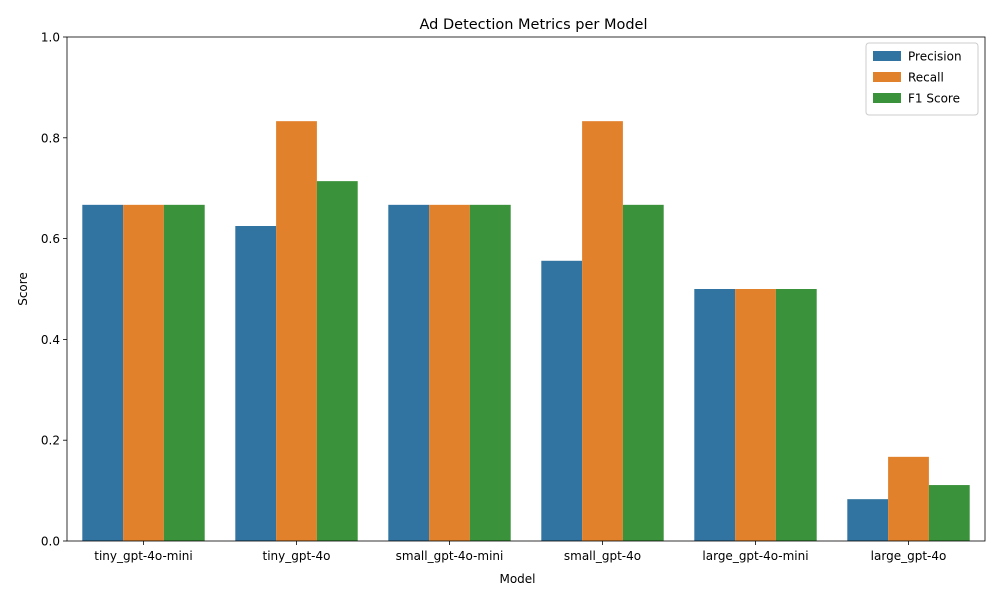 The width and height of the screenshot is (1000, 600). Describe the element at coordinates (909, 556) in the screenshot. I see `x-tick-label: large_gpt-4o` at that location.